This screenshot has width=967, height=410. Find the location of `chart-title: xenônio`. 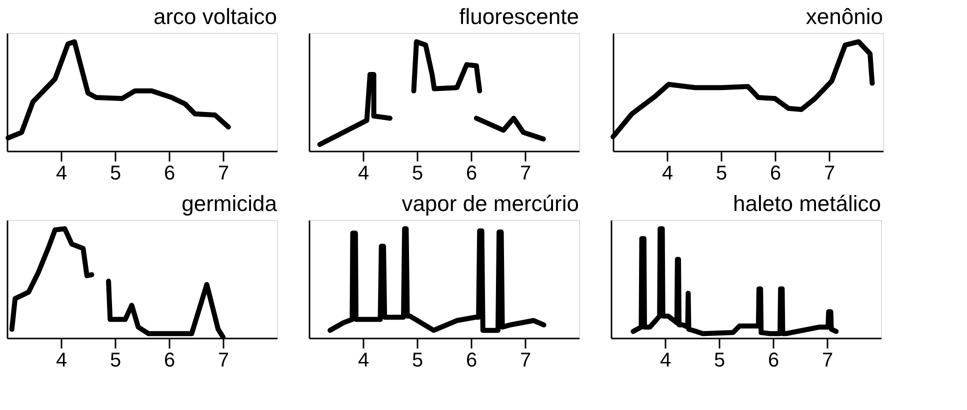

chart-title: xenônio is located at coordinates (844, 16).